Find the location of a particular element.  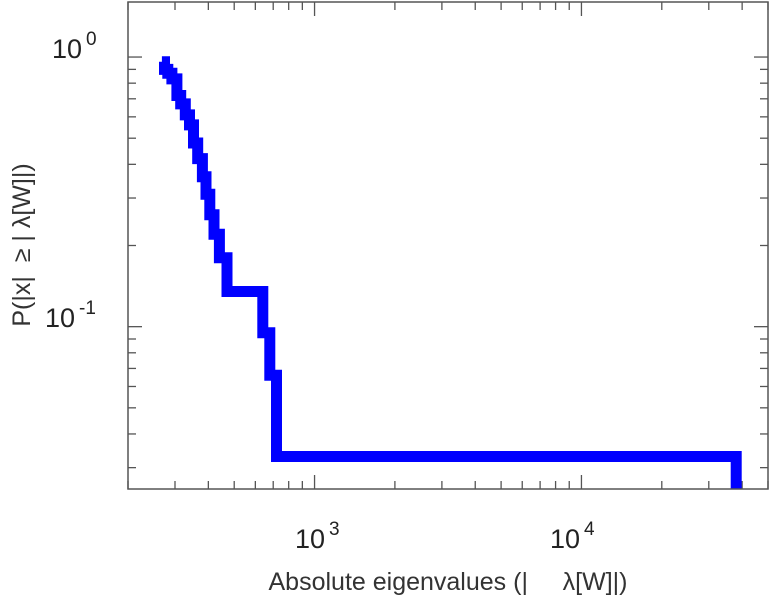

y-tick-label-1: 10 0 is located at coordinates (74, 46).